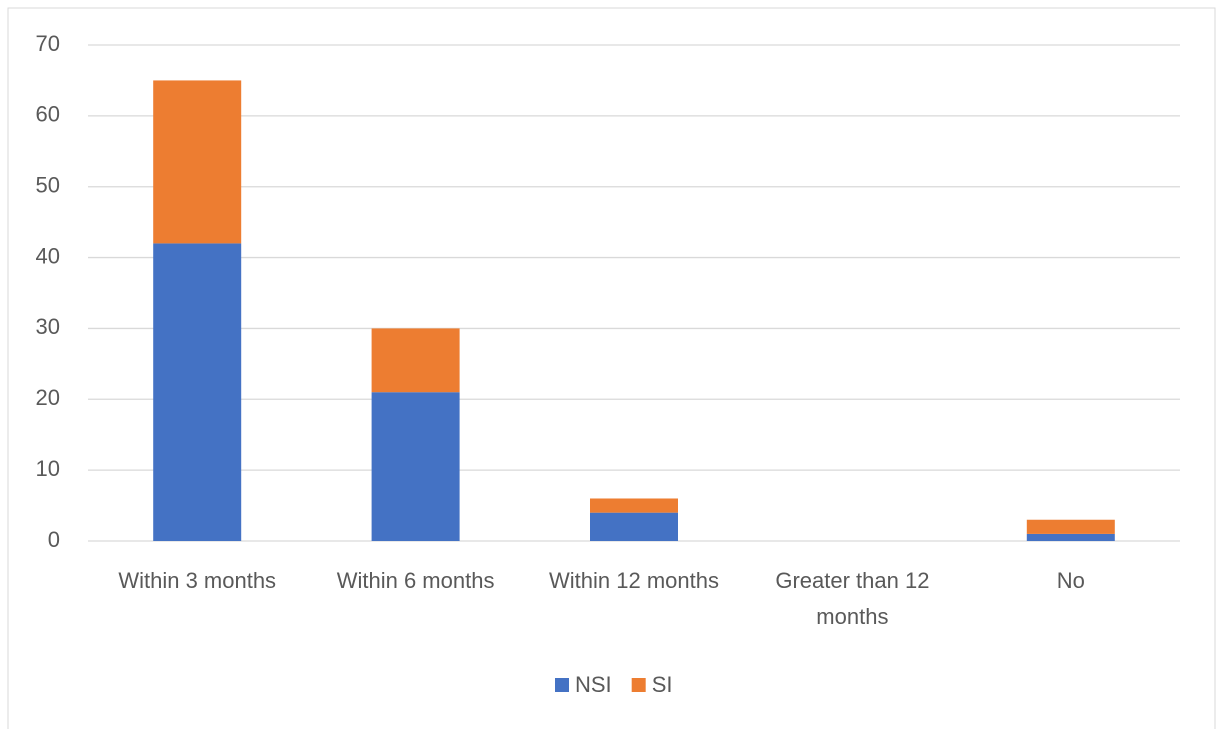  Describe the element at coordinates (852, 598) in the screenshot. I see `x-tick-label: Greater than 12 months` at that location.